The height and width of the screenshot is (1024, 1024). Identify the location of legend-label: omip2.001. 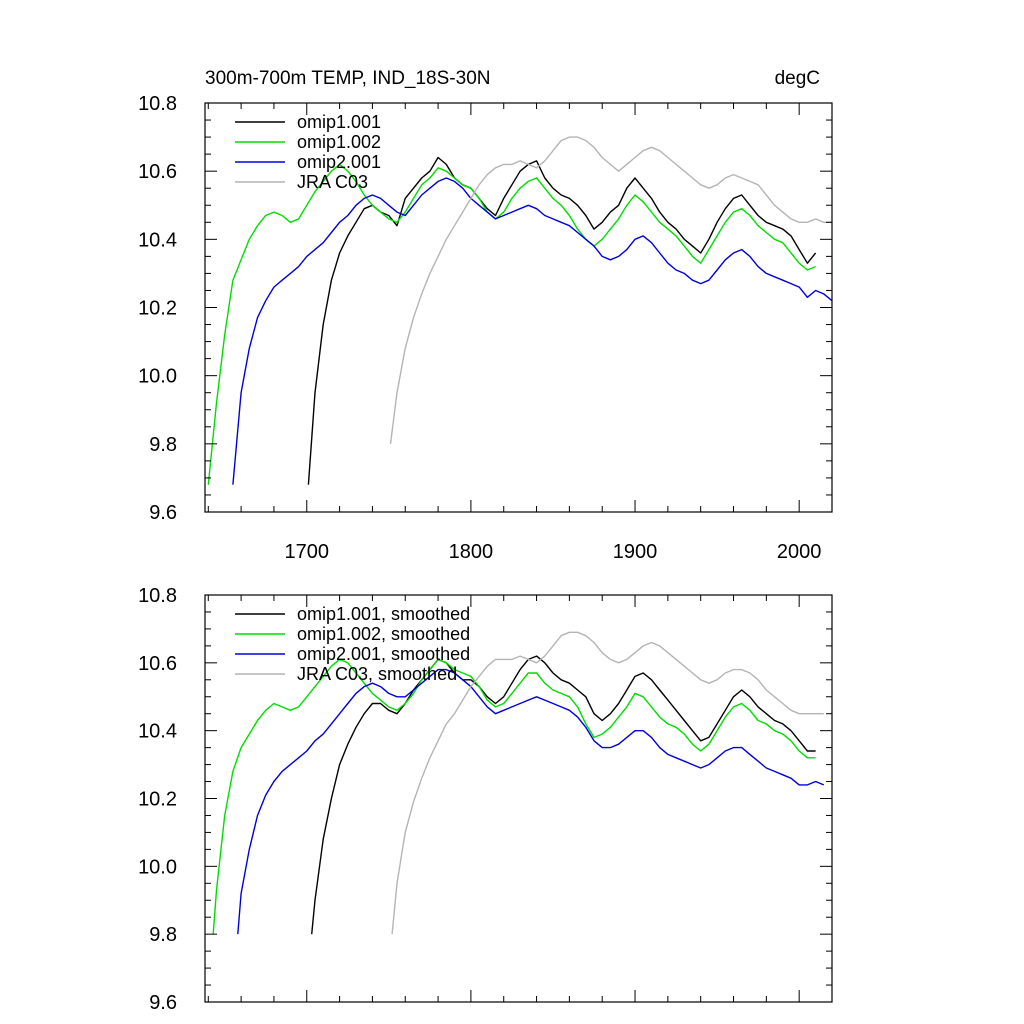
(339, 162).